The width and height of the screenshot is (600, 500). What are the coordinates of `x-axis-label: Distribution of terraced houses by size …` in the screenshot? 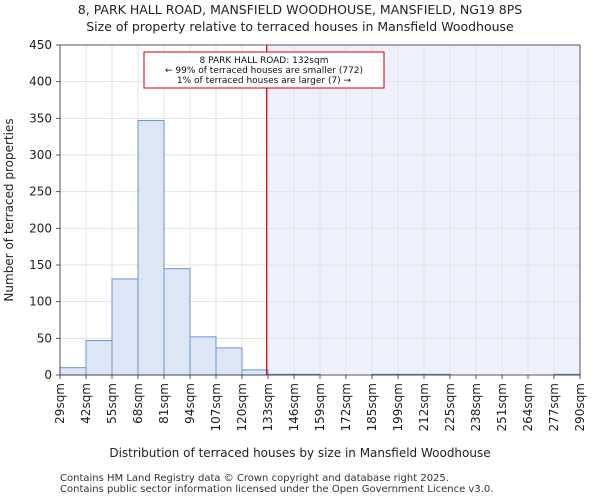 It's located at (299, 453).